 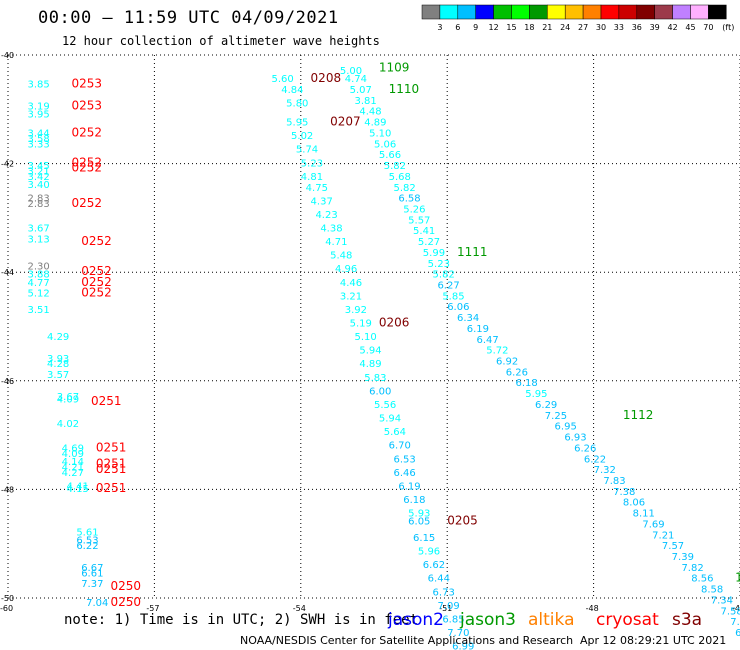 I want to click on colorbar-label: 24, so click(x=565, y=27).